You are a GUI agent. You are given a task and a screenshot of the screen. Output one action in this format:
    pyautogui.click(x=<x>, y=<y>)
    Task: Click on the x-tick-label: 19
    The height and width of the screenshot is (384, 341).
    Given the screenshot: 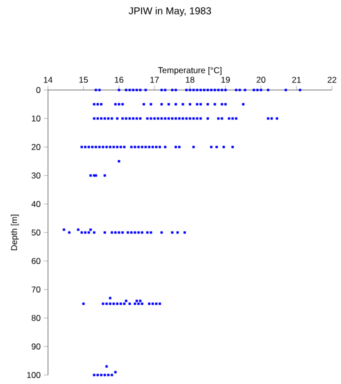 What is the action you would take?
    pyautogui.click(x=225, y=79)
    